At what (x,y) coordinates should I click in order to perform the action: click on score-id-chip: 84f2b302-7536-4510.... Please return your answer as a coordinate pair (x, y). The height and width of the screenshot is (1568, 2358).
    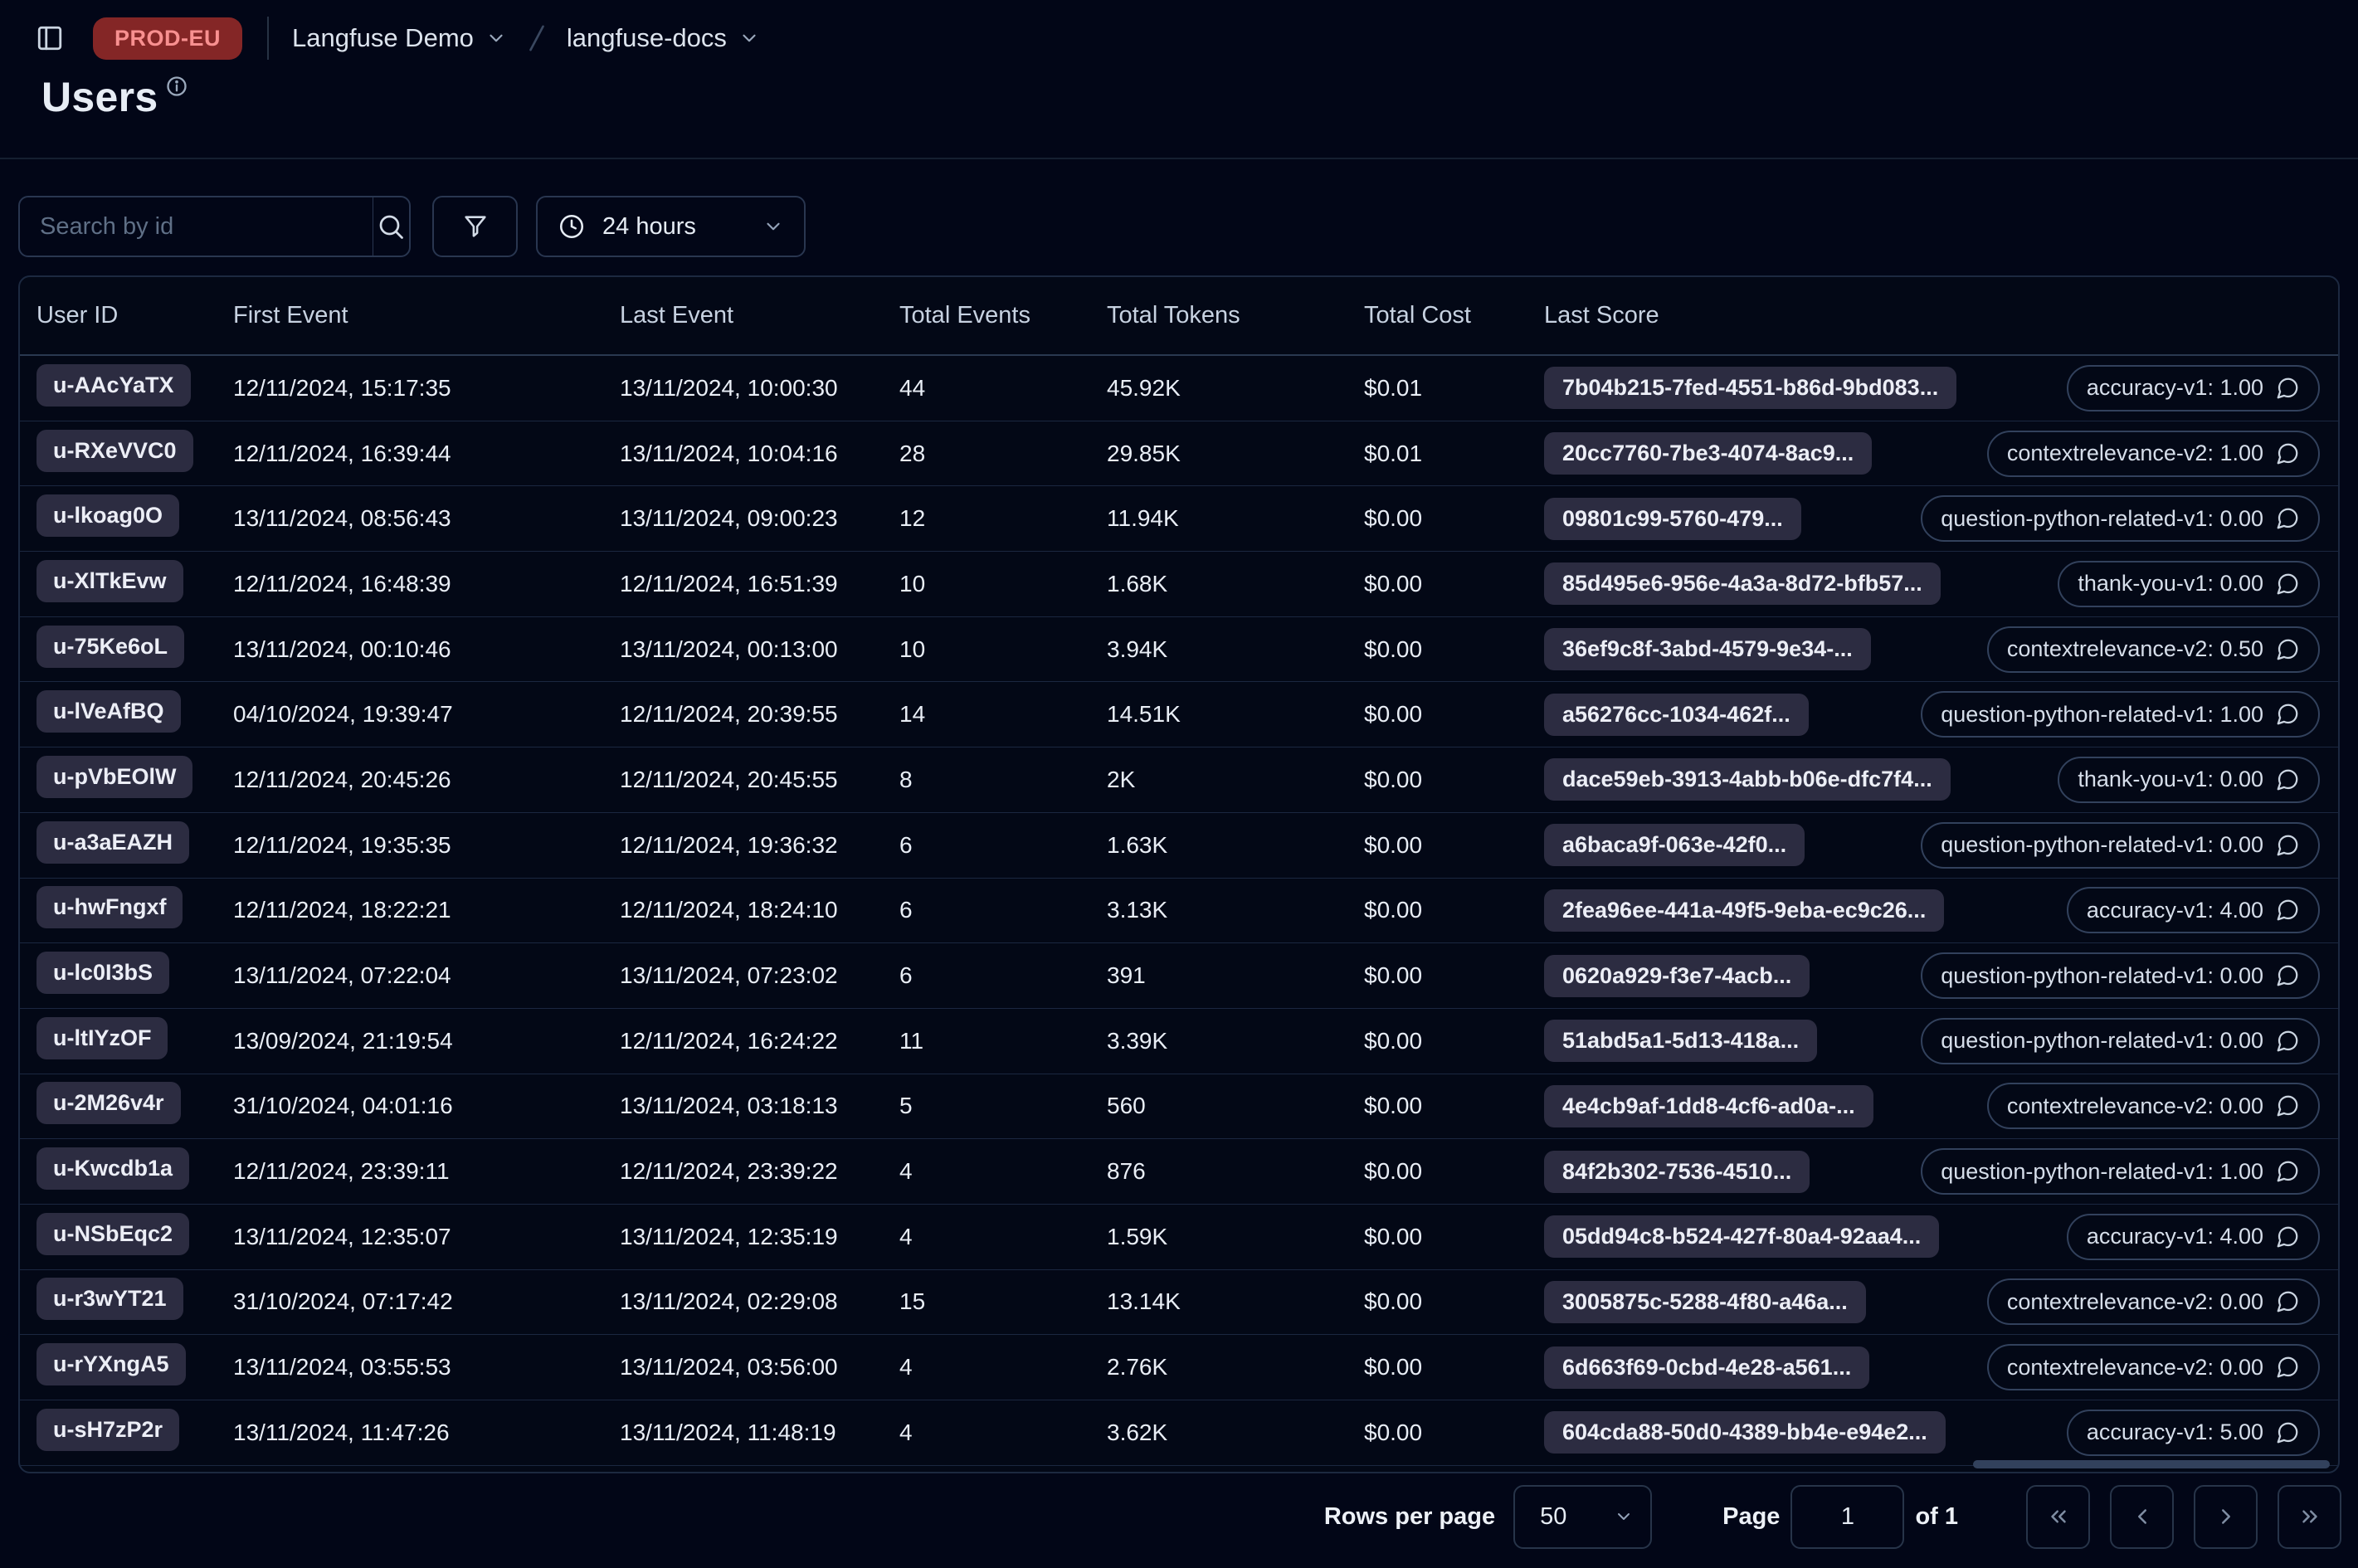
    Looking at the image, I should click on (1677, 1171).